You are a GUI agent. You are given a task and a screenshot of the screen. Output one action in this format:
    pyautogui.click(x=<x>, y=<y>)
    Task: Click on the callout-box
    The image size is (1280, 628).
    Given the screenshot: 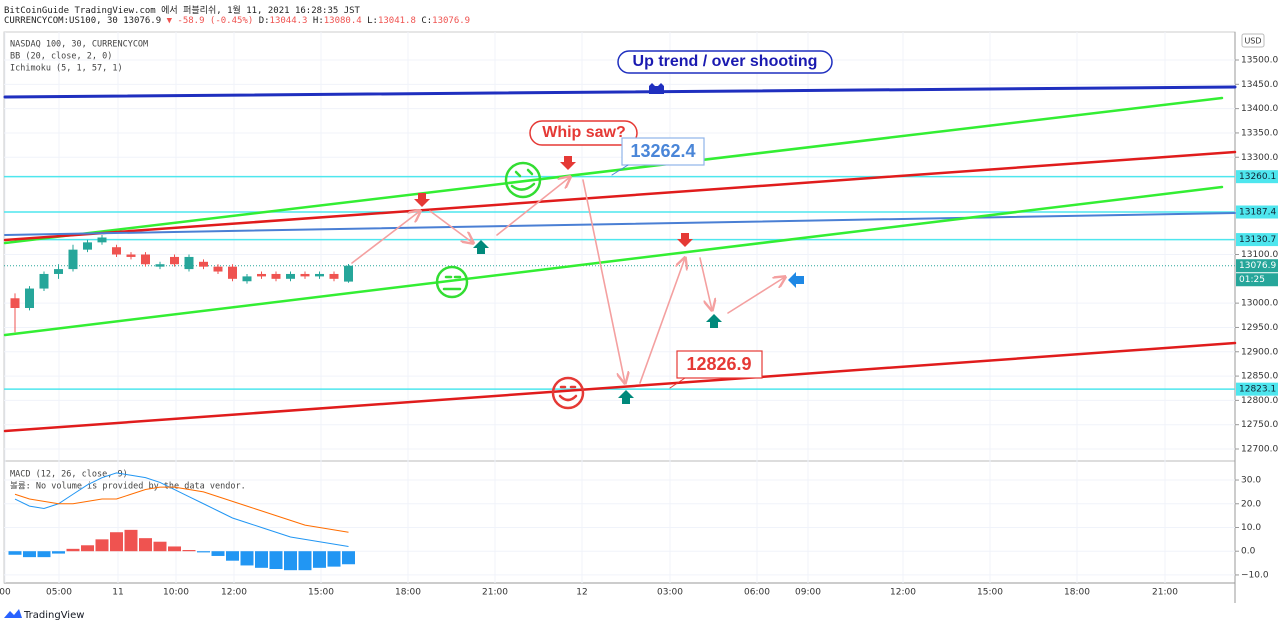 What is the action you would take?
    pyautogui.click(x=583, y=133)
    